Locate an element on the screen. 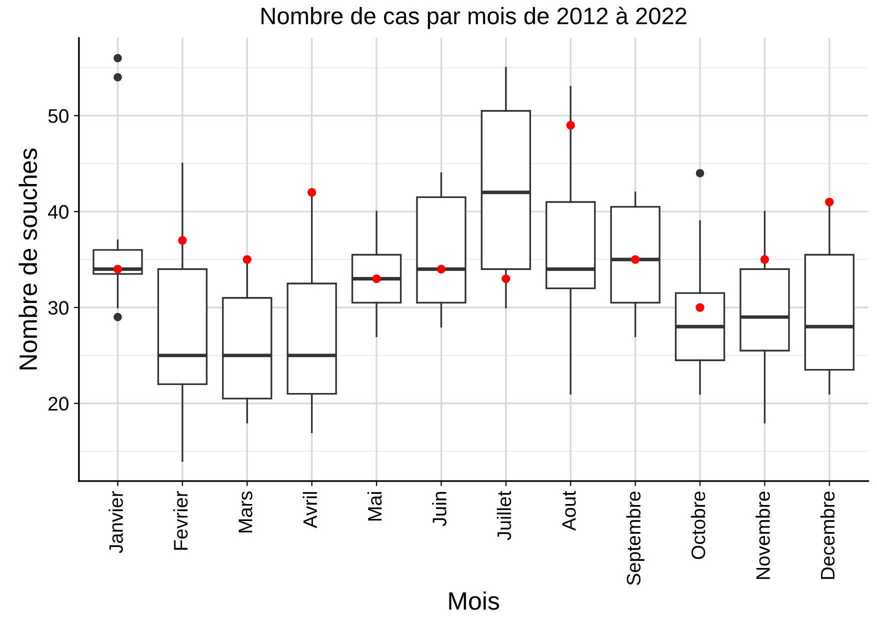 This screenshot has height=633, width=877. x-axis-title: Mois is located at coordinates (474, 600).